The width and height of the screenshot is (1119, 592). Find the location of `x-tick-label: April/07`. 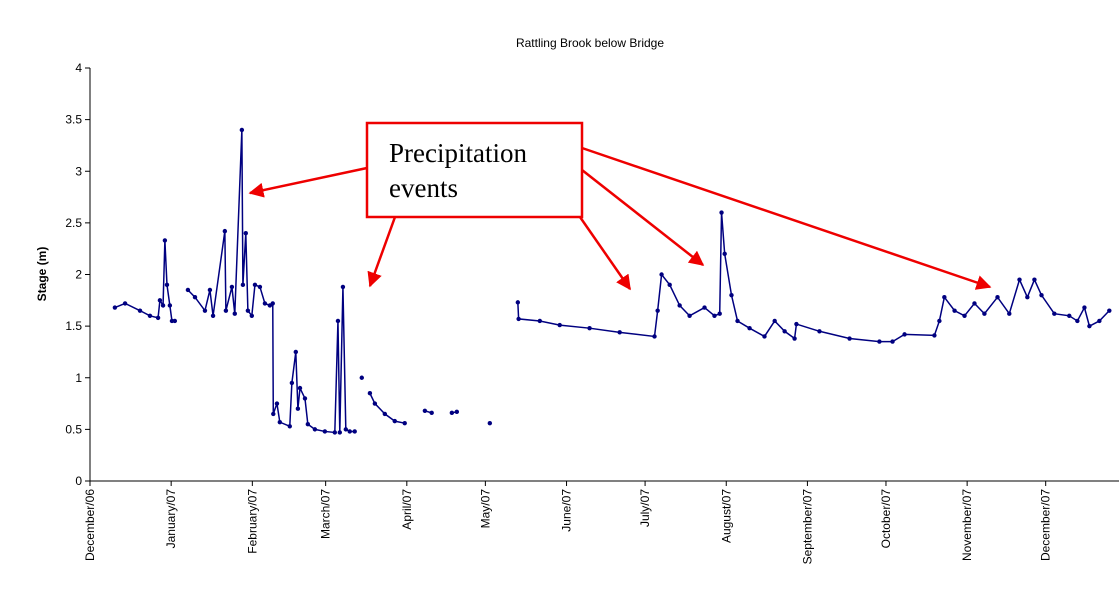

x-tick-label: April/07 is located at coordinates (407, 509).